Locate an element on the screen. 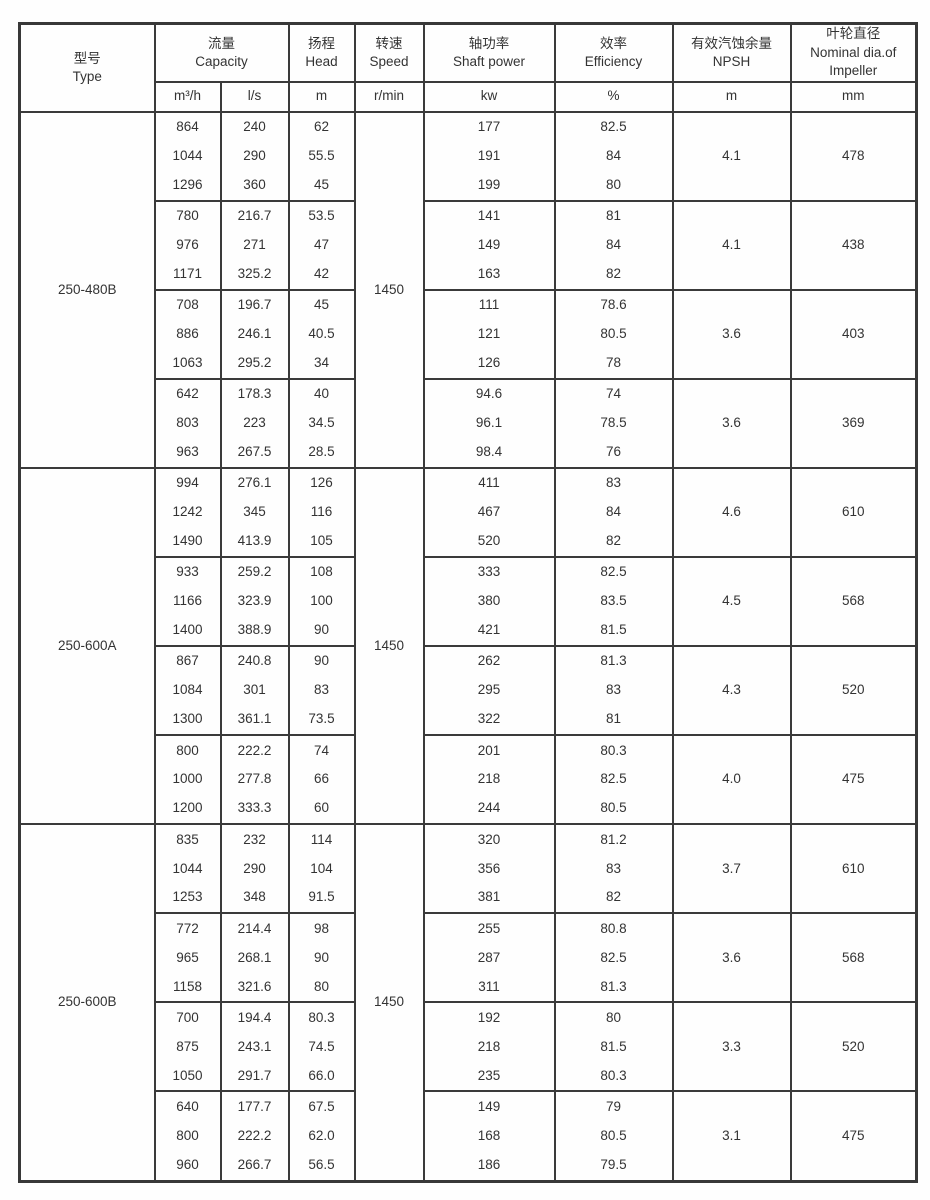  cell-head: 80 is located at coordinates (321, 987).